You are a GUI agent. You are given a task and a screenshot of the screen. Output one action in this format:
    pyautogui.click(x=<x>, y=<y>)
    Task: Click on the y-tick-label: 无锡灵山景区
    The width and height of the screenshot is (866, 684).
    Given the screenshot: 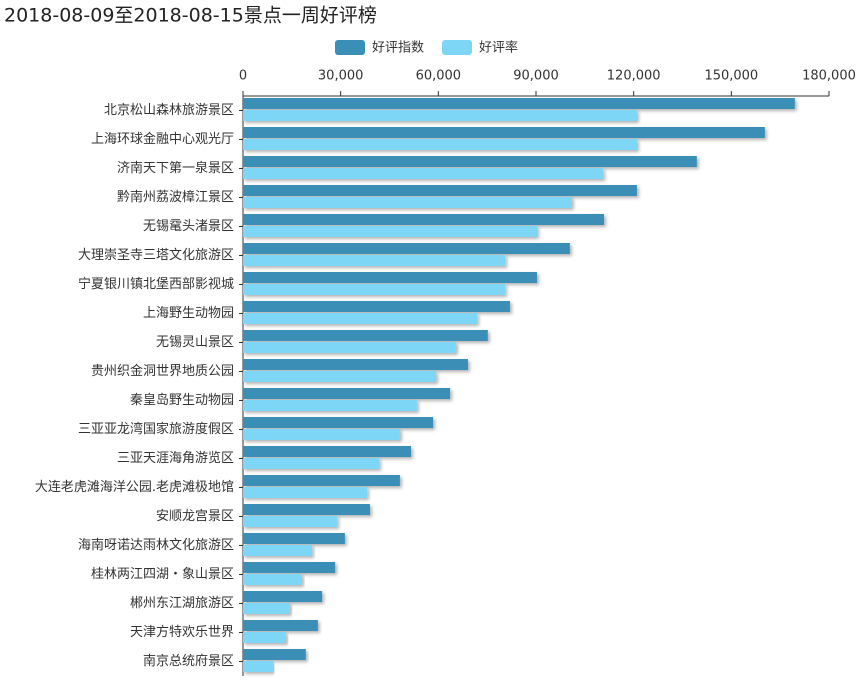 What is the action you would take?
    pyautogui.click(x=195, y=342)
    